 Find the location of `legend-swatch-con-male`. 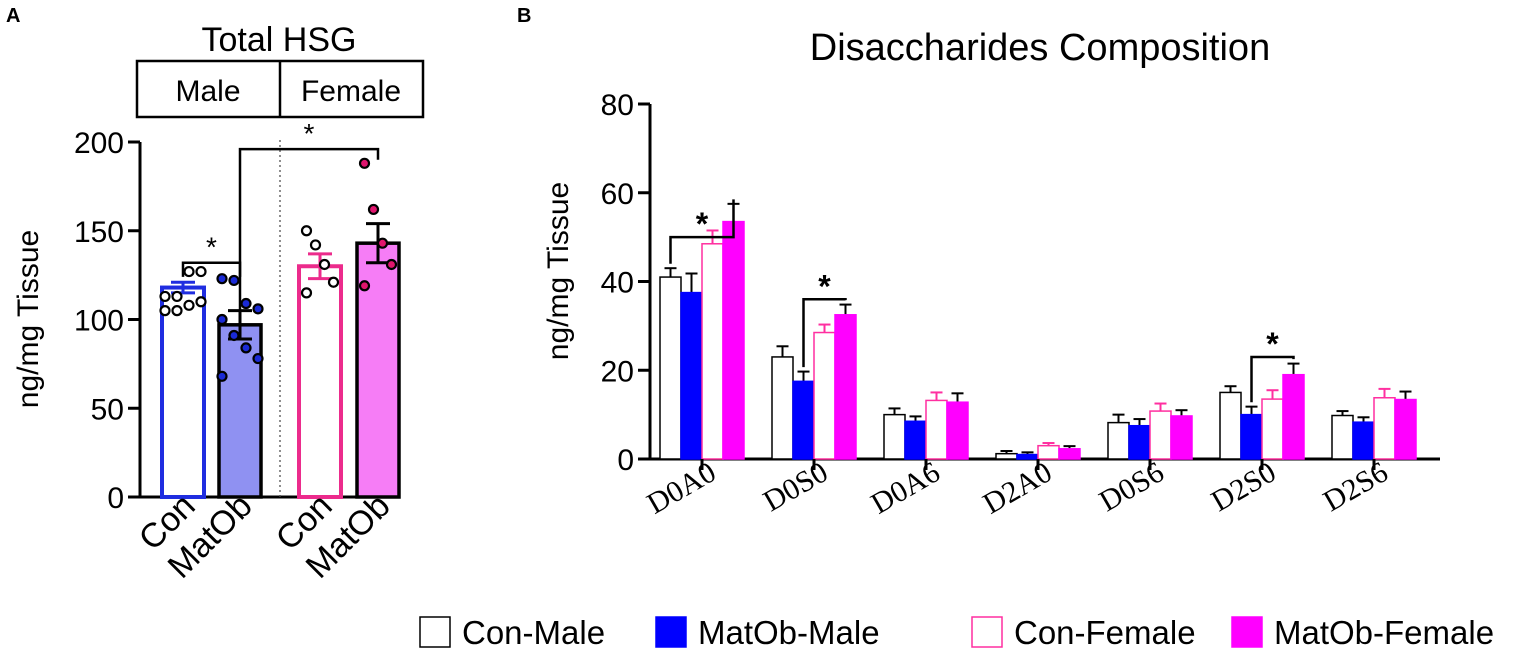

legend-swatch-con-male is located at coordinates (435, 632).